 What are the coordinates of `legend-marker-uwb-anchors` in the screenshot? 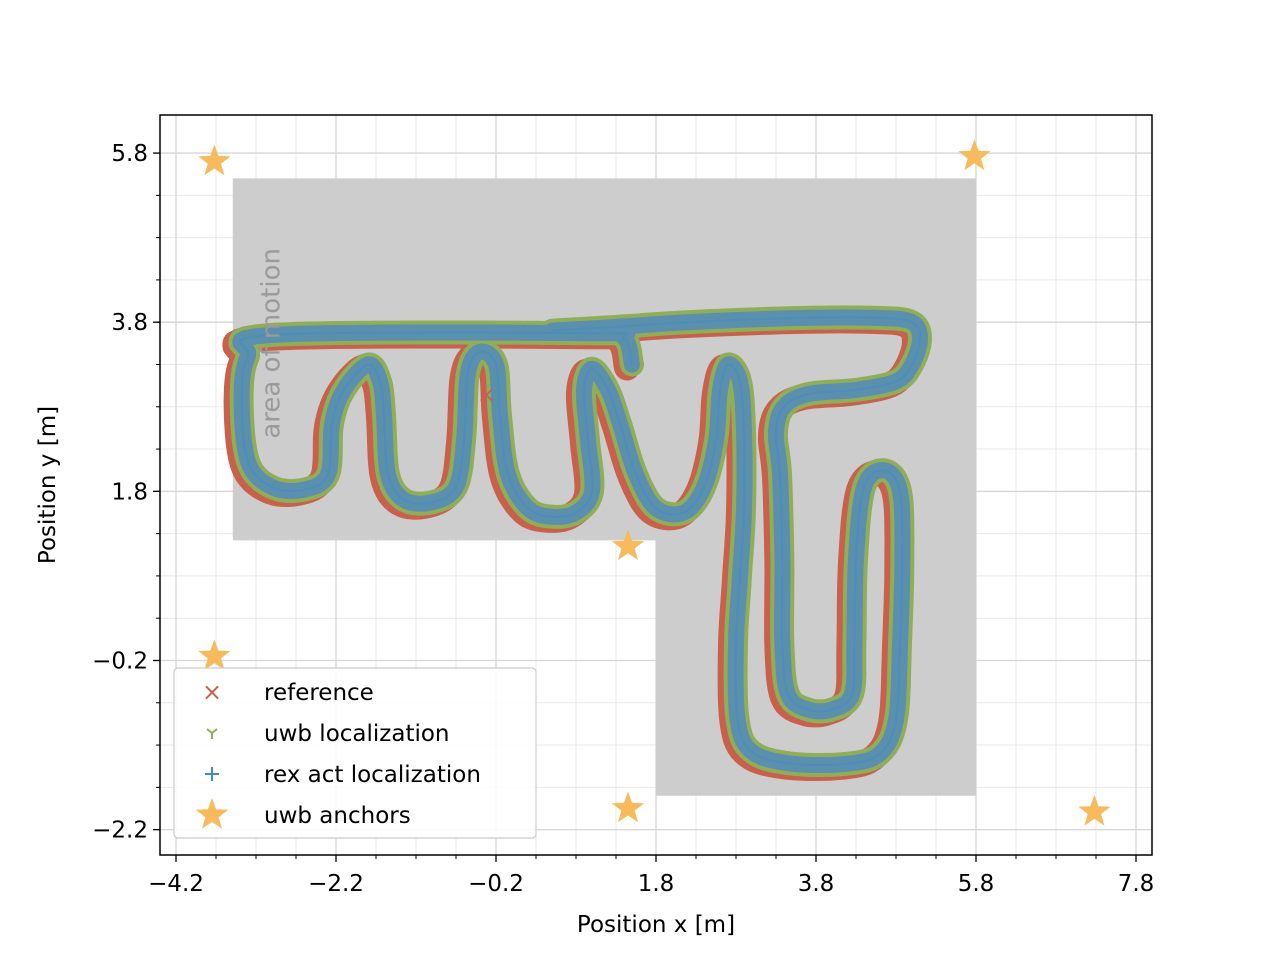 It's located at (212, 813).